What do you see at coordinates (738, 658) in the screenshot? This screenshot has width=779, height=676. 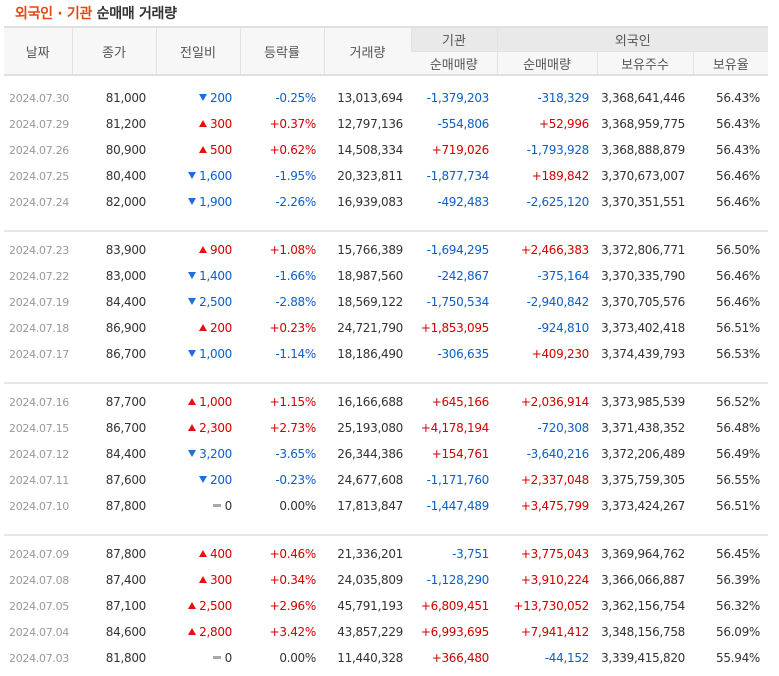 I see `foreign-ratio-cell: 55.94%` at bounding box center [738, 658].